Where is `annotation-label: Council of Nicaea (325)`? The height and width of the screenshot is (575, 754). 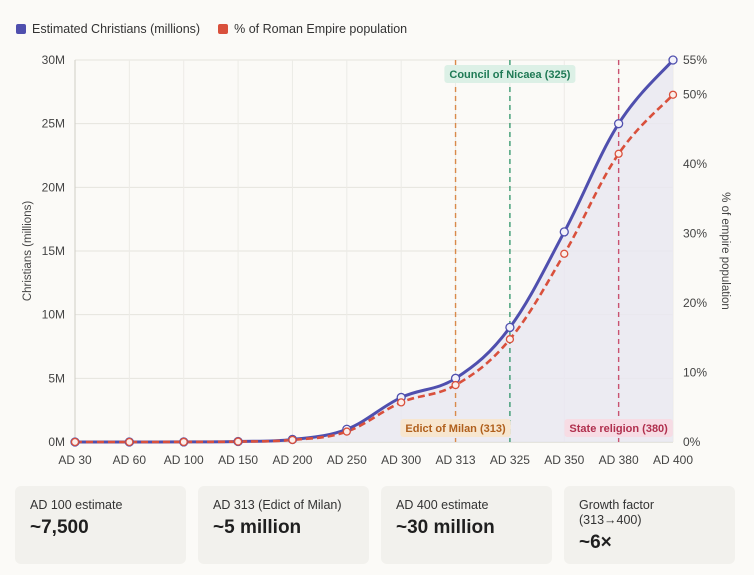
annotation-label: Council of Nicaea (325) is located at coordinates (510, 74).